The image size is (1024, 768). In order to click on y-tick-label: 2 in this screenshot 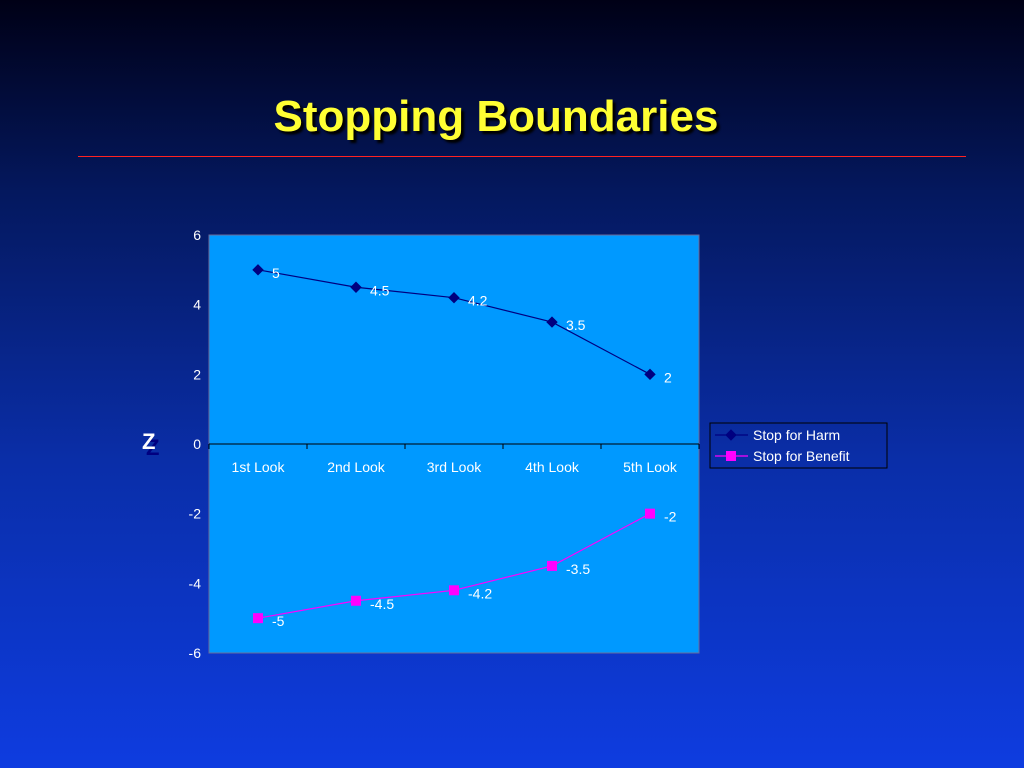, I will do `click(197, 374)`.